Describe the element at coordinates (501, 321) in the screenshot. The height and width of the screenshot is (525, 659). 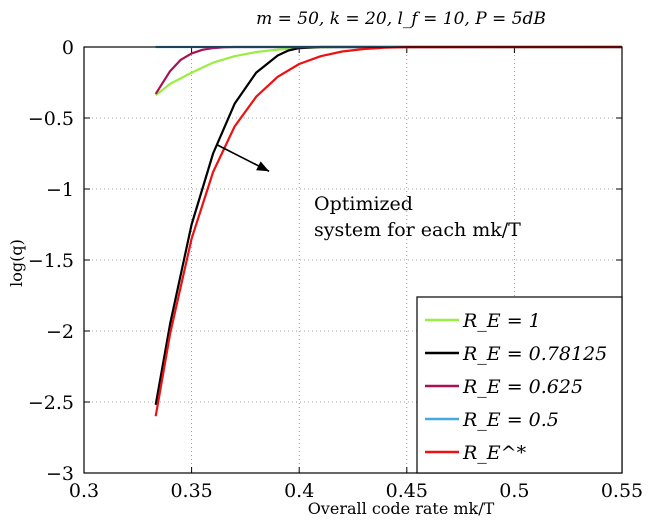
I see `legend-entry-label: R_E = 1` at that location.